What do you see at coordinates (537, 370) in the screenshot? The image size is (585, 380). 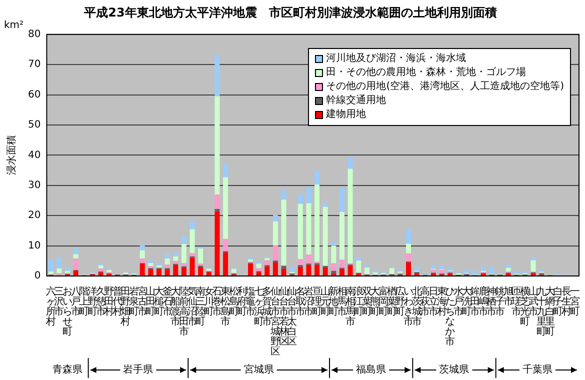 I see `text: 千葉県` at bounding box center [537, 370].